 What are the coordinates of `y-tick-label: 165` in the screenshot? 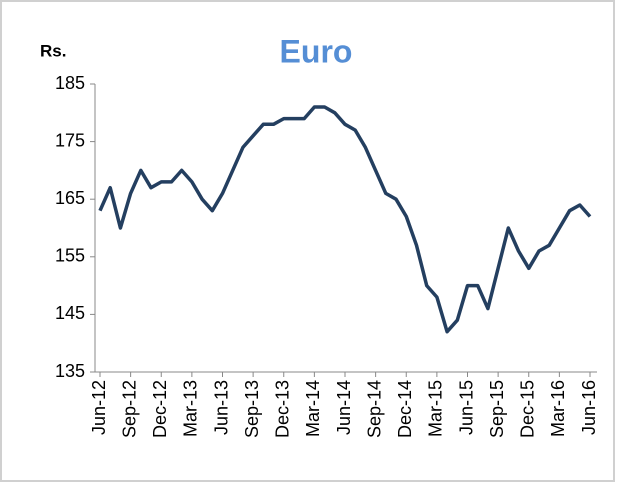 It's located at (70, 198).